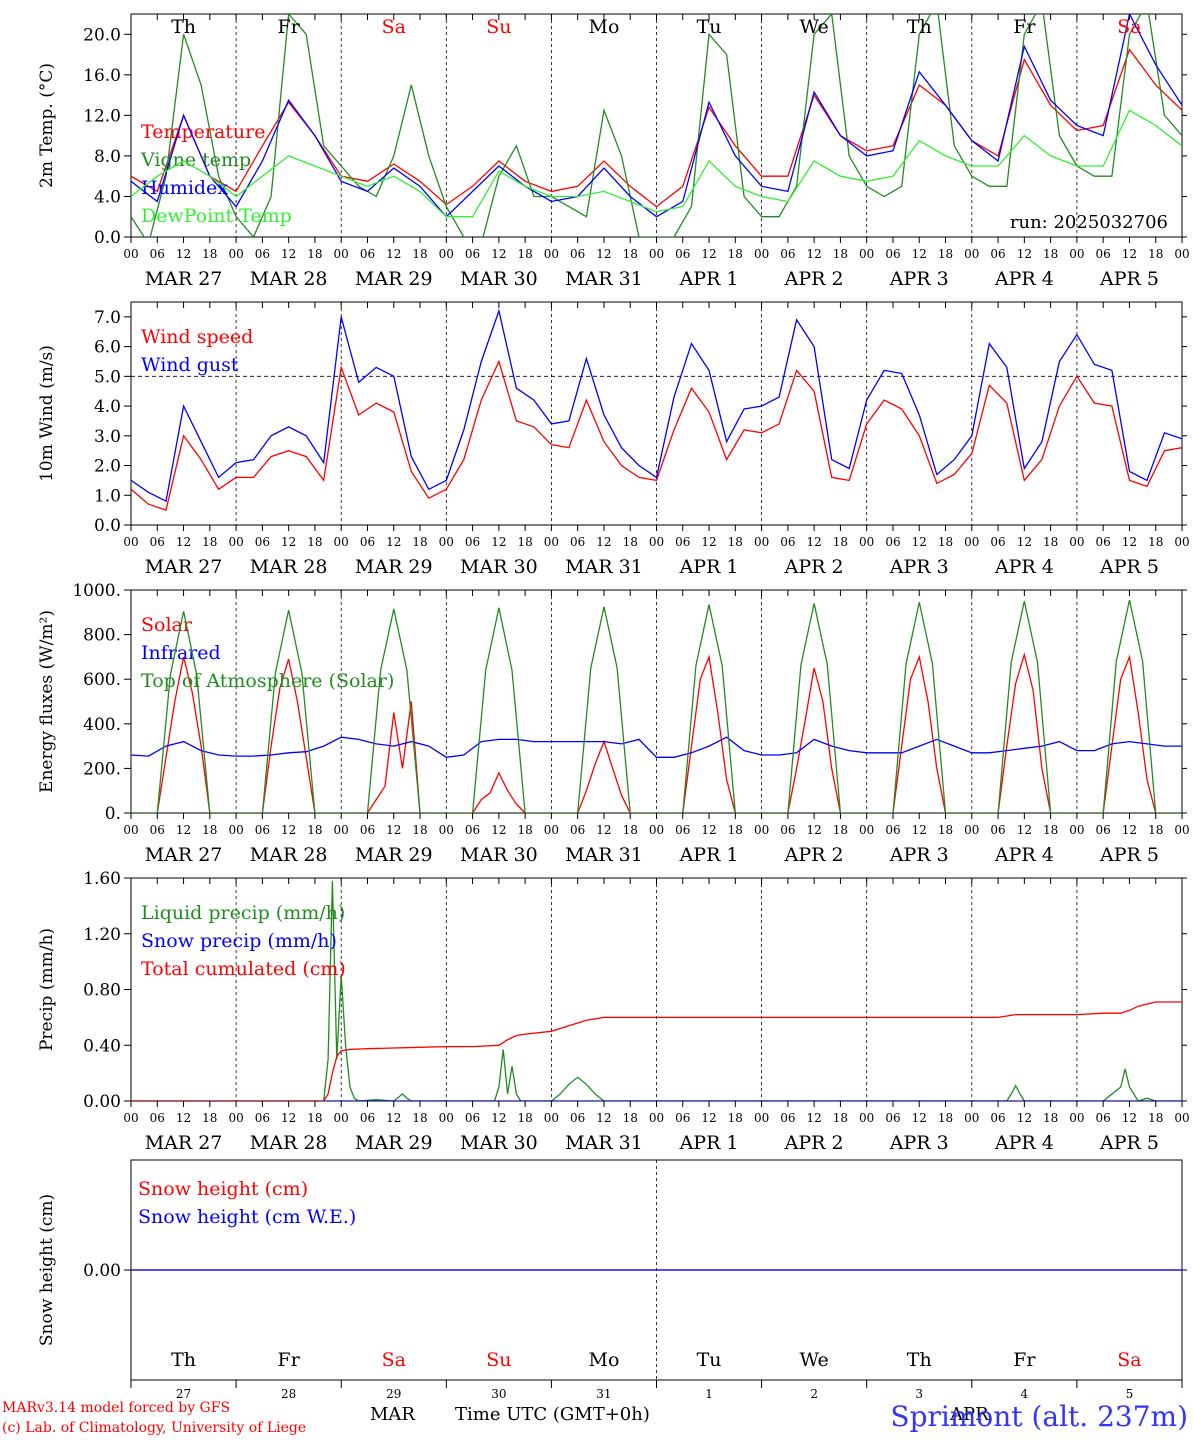 This screenshot has width=1194, height=1440. Describe the element at coordinates (604, 279) in the screenshot. I see `date-label: MAR 31` at that location.